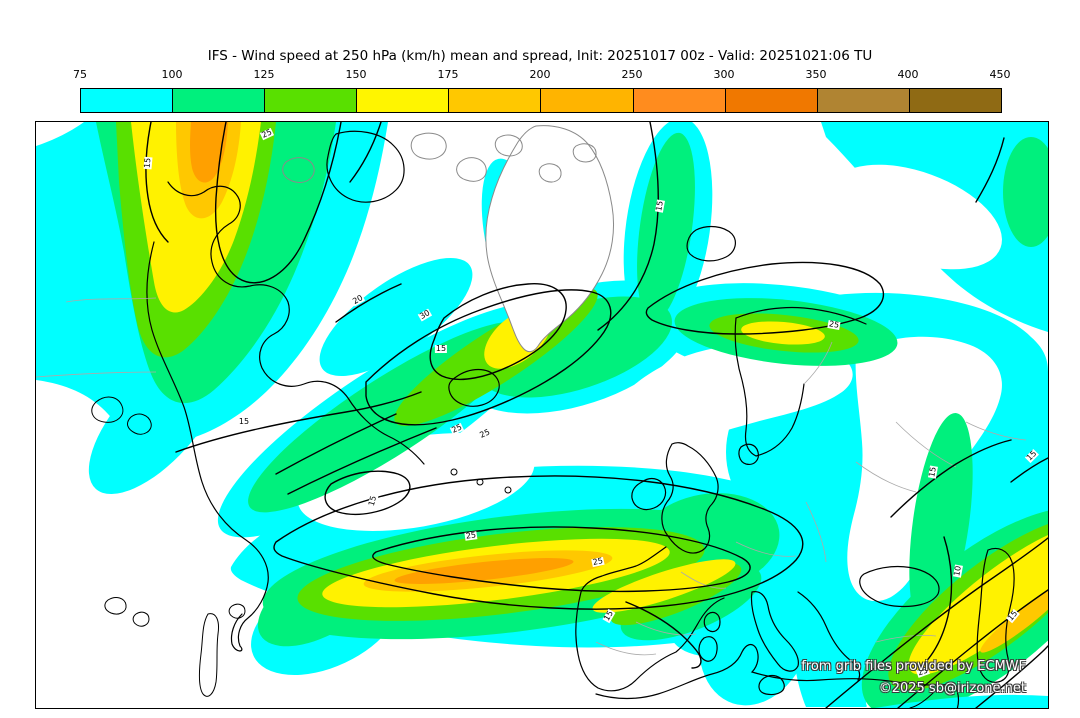 This screenshot has width=1080, height=718. What do you see at coordinates (358, 300) in the screenshot?
I see `contour-value-label: 20` at bounding box center [358, 300].